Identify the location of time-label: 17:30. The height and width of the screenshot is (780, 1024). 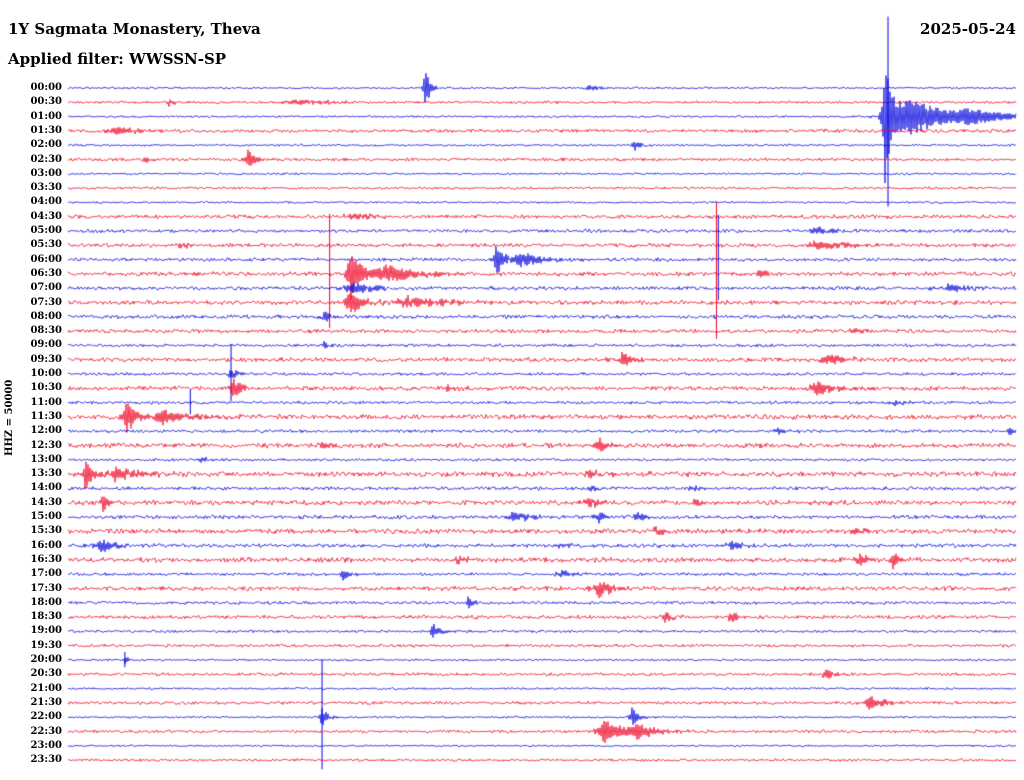
(46, 588).